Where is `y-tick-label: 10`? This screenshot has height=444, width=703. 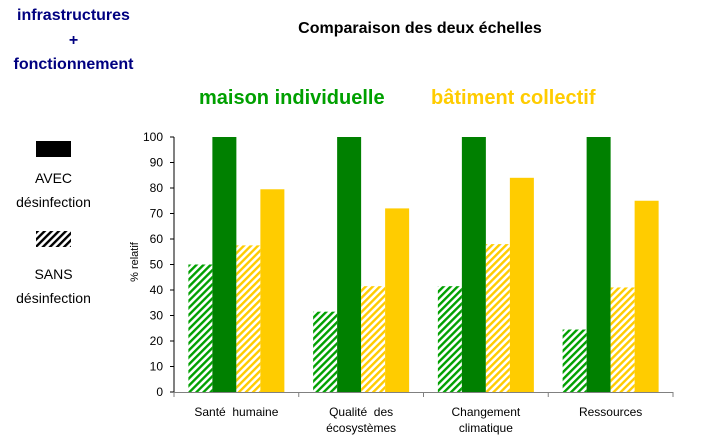
y-tick-label: 10 is located at coordinates (157, 367).